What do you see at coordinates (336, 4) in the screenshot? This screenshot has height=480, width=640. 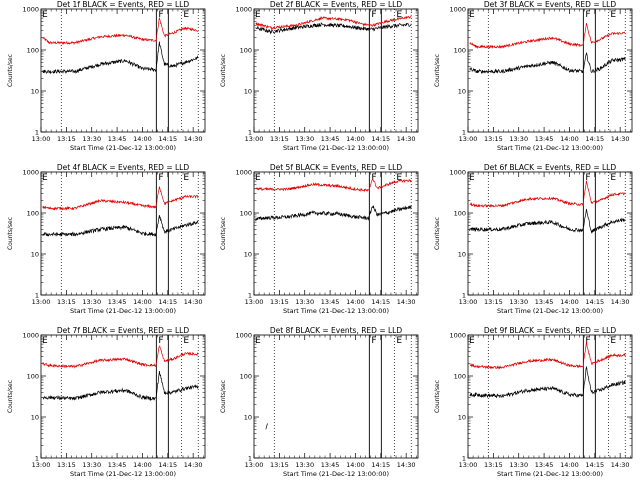 I see `panel-title: Det 2f BLACK = Events, RED = LLD` at bounding box center [336, 4].